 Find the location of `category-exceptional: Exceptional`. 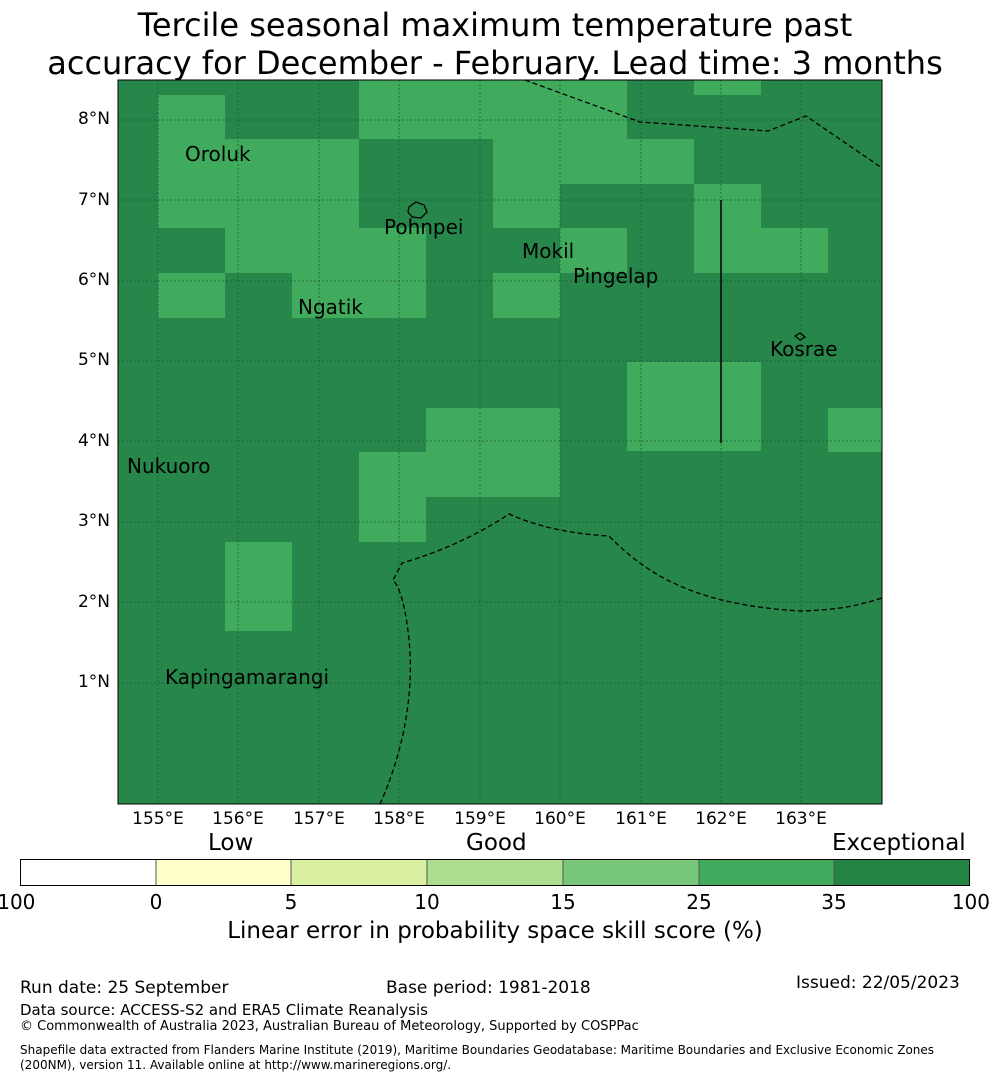

category-exceptional: Exceptional is located at coordinates (899, 843).